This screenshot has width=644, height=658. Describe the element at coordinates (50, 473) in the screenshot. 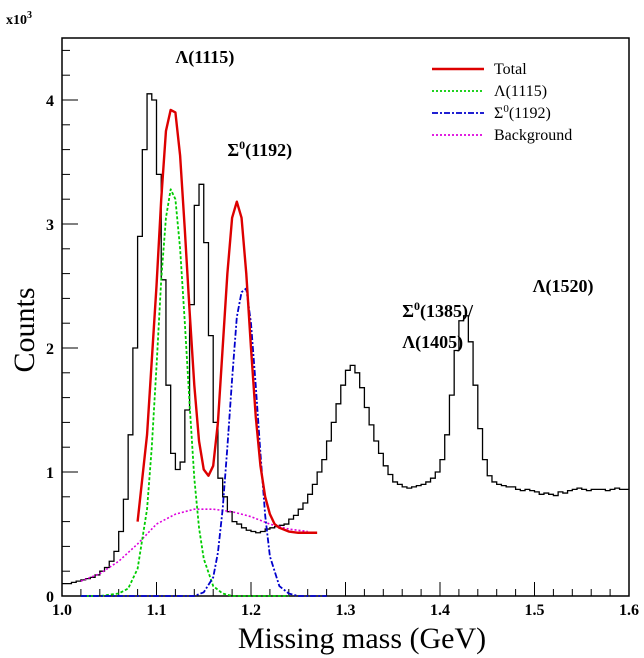

I see `y-tick-label: 1` at that location.